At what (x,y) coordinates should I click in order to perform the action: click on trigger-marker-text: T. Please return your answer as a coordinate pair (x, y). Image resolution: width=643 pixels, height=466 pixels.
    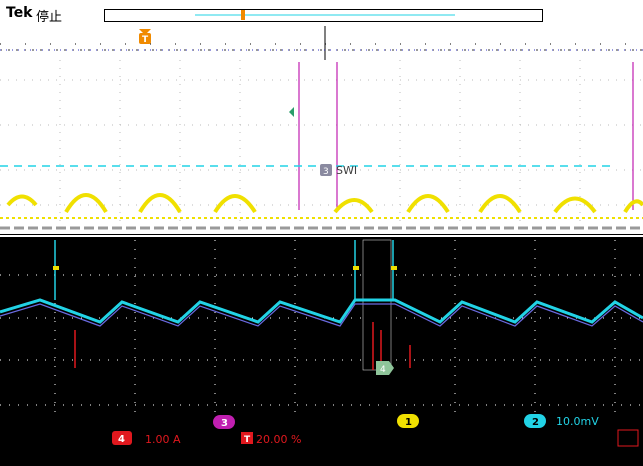
    Looking at the image, I should click on (145, 40).